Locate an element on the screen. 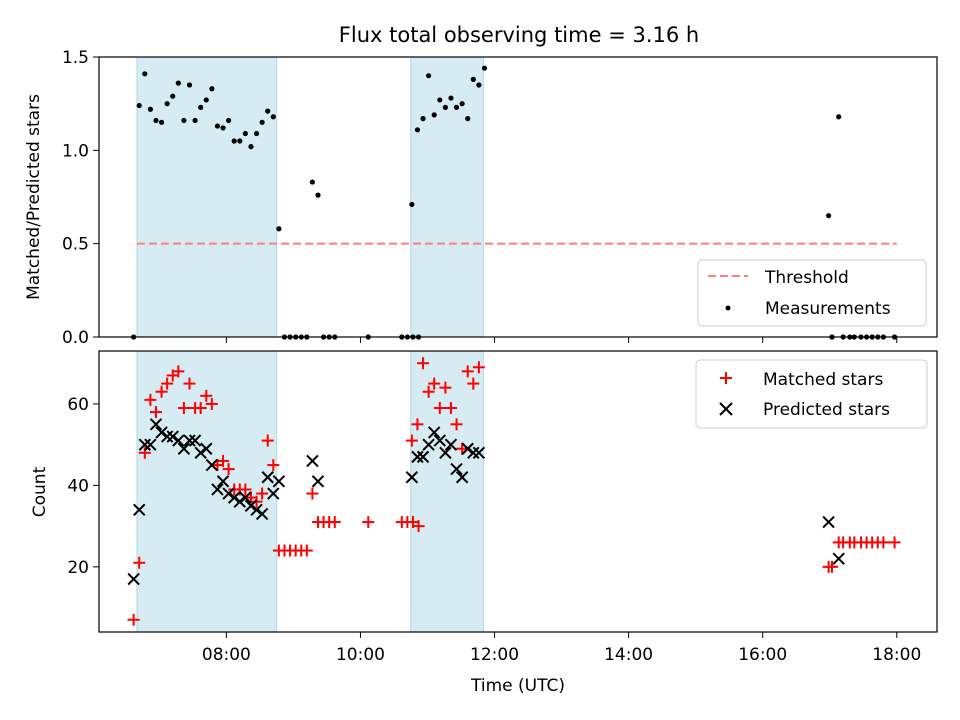  ratio-x-ticks is located at coordinates (561, 340).